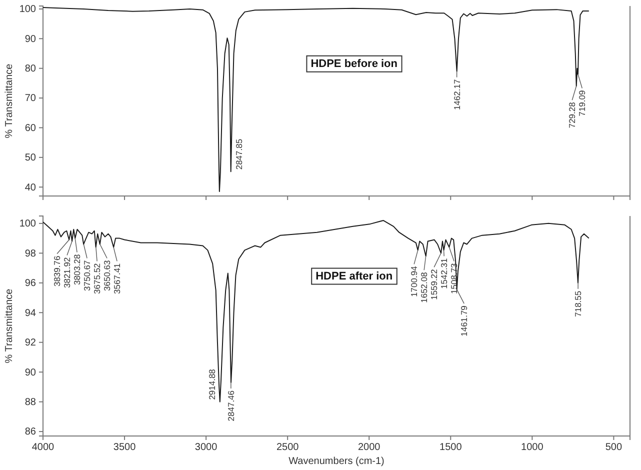 The height and width of the screenshot is (470, 641). I want to click on annotation: 729.28, so click(572, 115).